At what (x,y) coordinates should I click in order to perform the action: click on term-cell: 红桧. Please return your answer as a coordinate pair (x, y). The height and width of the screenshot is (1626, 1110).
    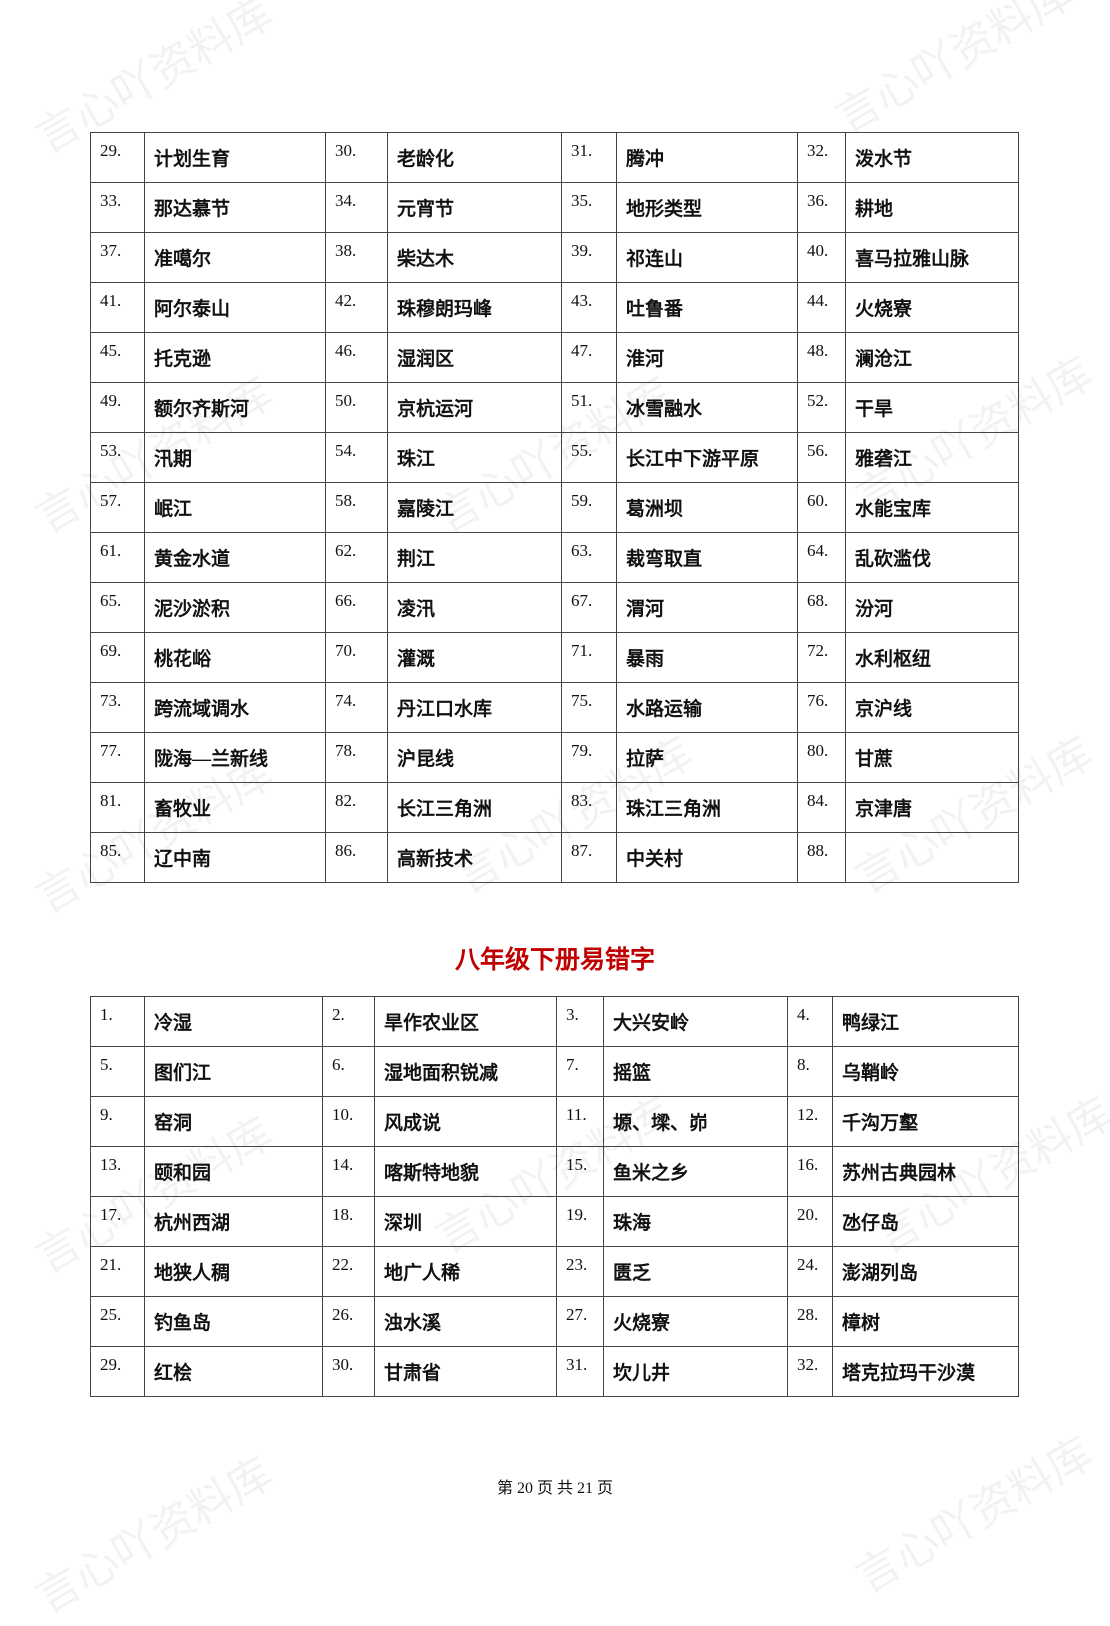
    Looking at the image, I should click on (233, 1371).